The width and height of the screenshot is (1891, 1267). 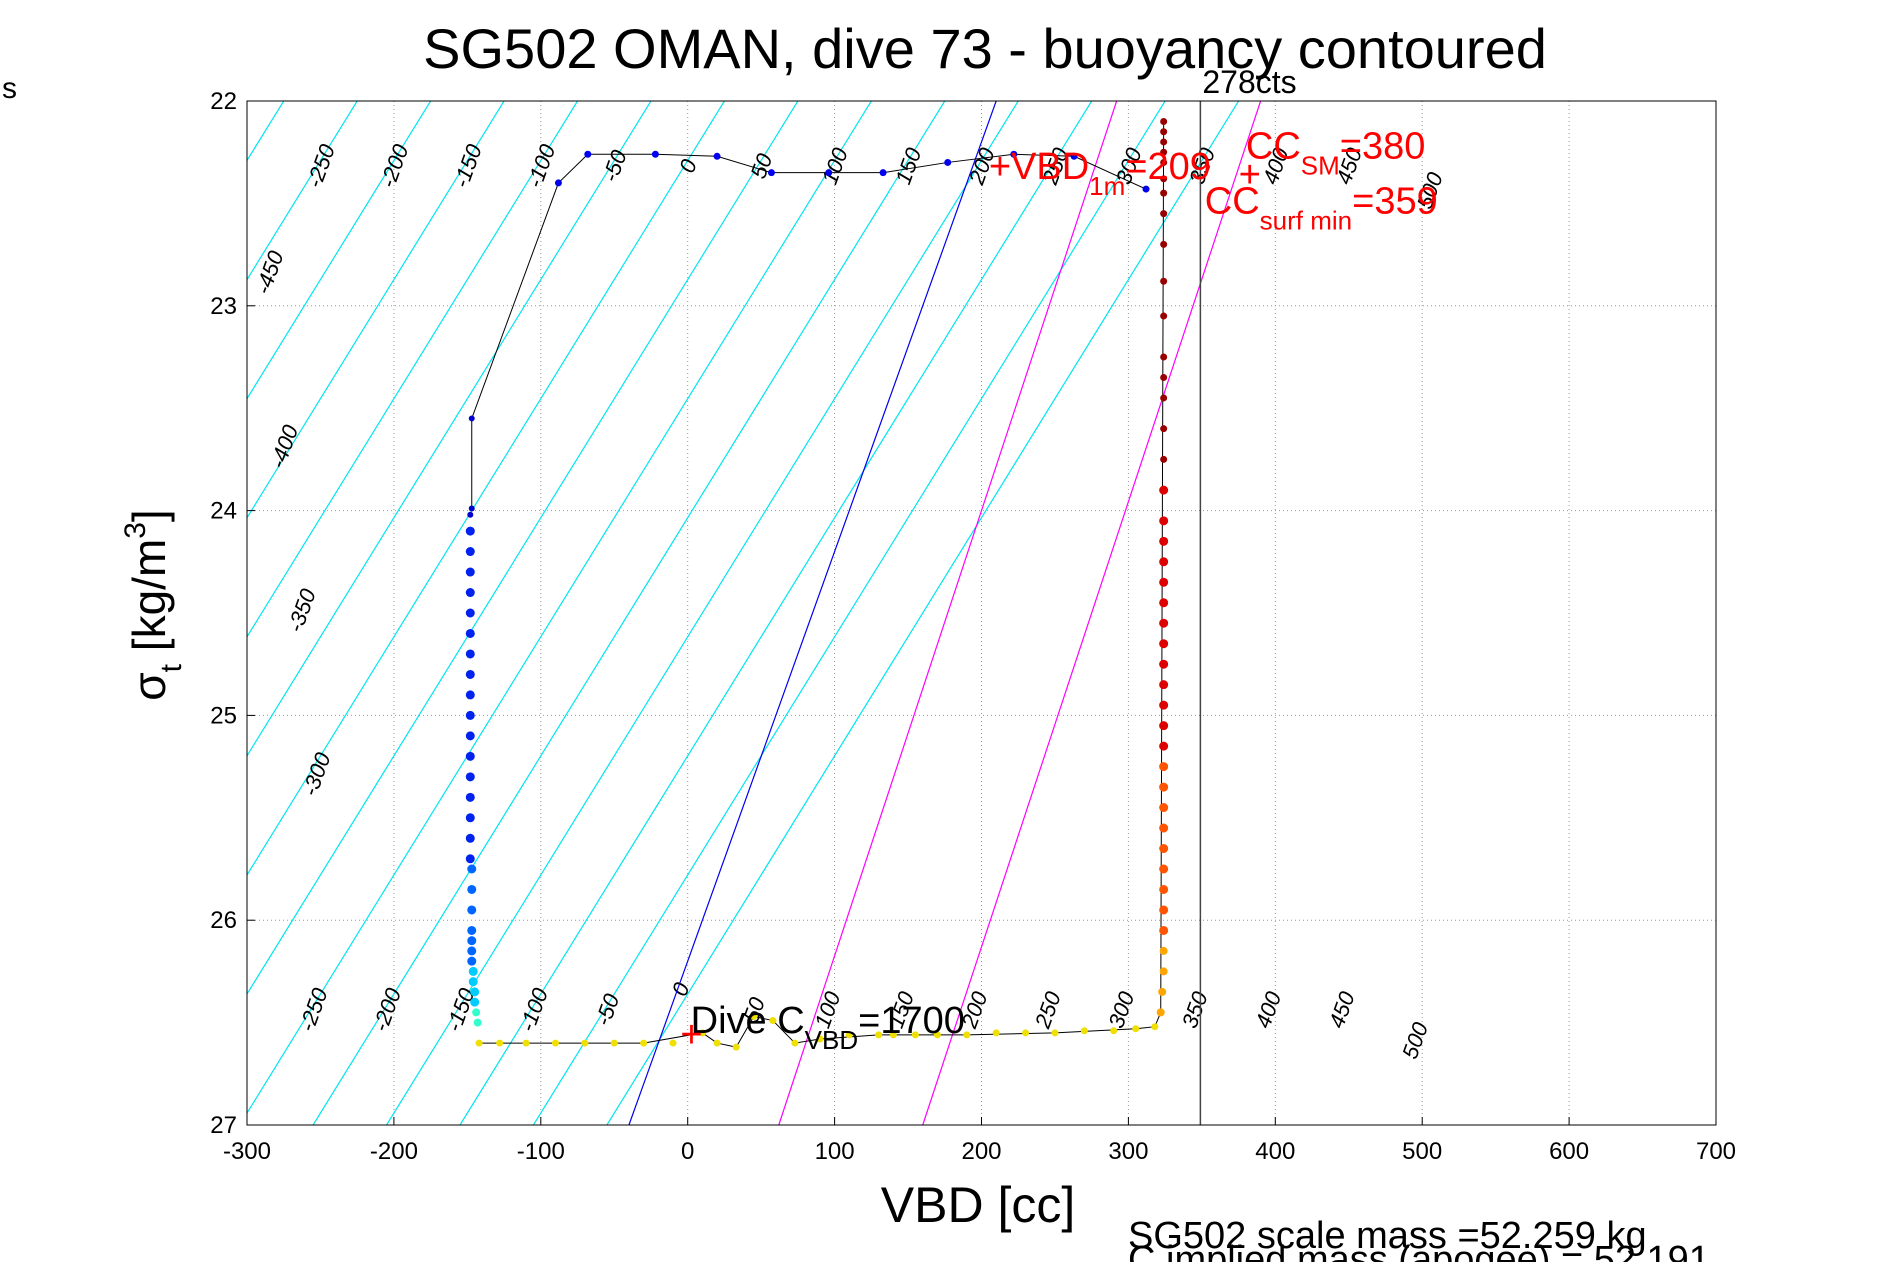 I want to click on corner-label: s, so click(x=9, y=88).